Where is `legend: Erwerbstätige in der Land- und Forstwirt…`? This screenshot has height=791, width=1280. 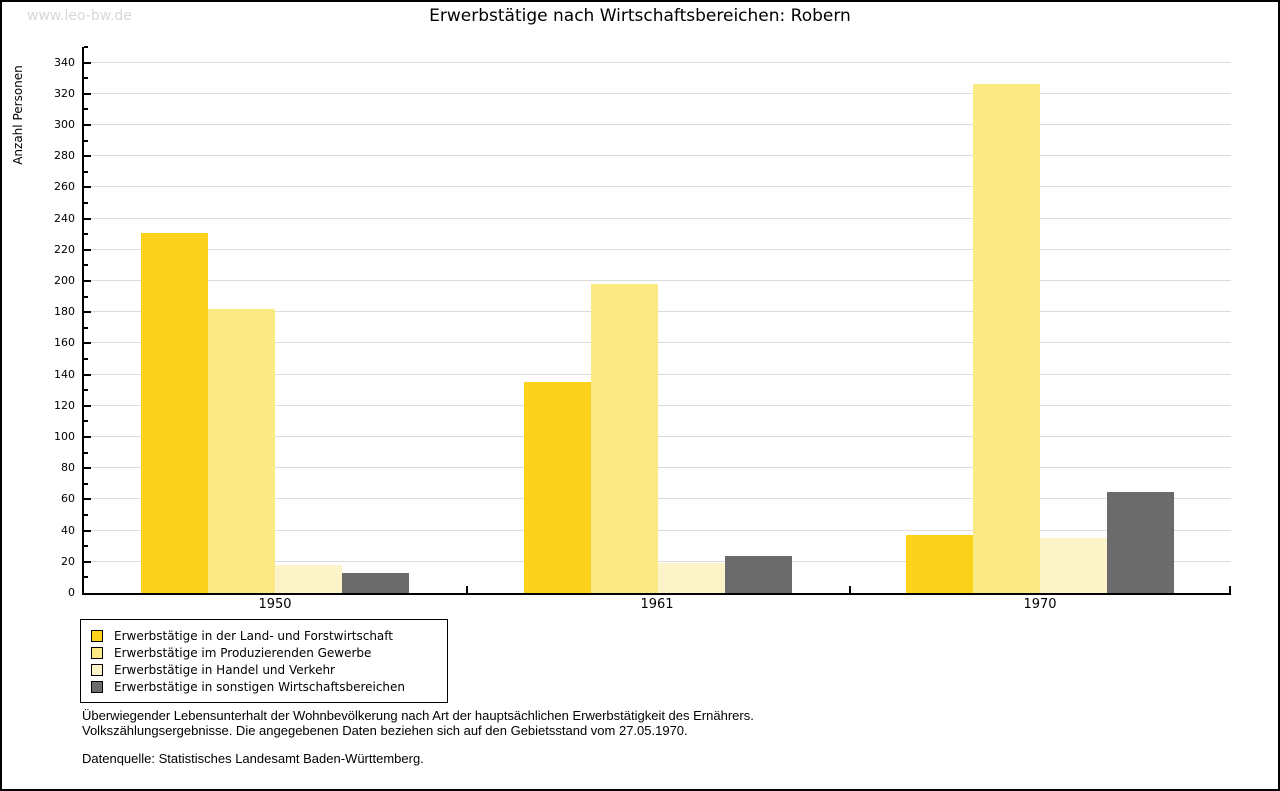 legend: Erwerbstätige in der Land- und Forstwirt… is located at coordinates (264, 661).